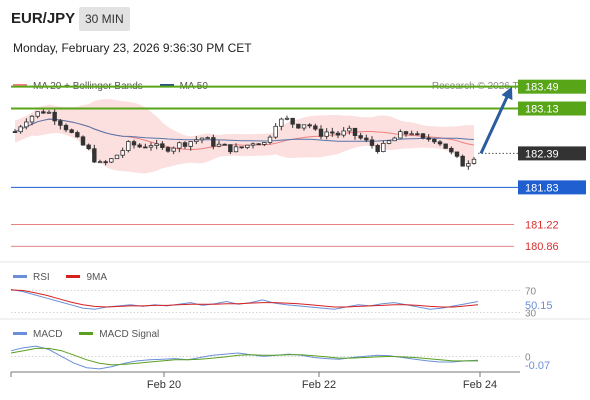 This screenshot has height=400, width=590. Describe the element at coordinates (20, 85) in the screenshot. I see `ma20-swatch` at that location.